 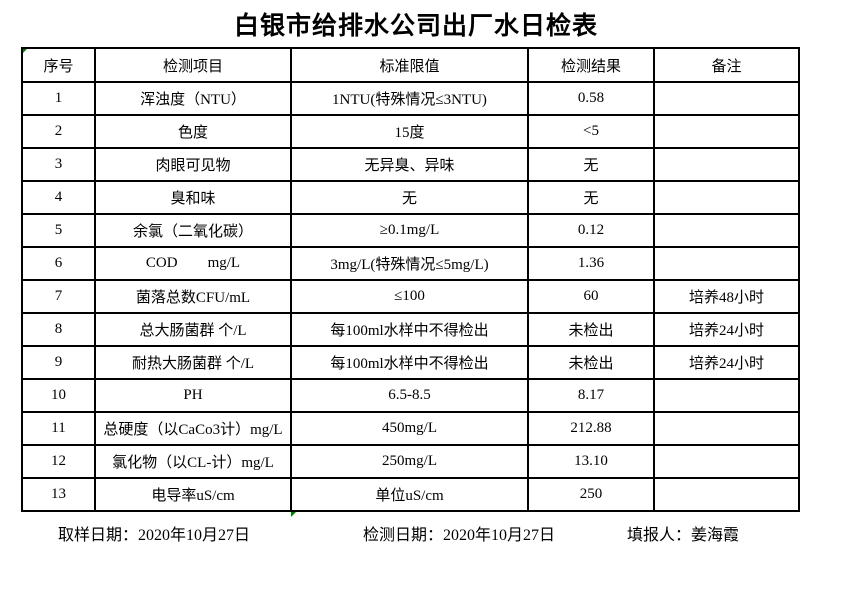 I want to click on cell-limit: ≥0.1mg/L, so click(x=409, y=230).